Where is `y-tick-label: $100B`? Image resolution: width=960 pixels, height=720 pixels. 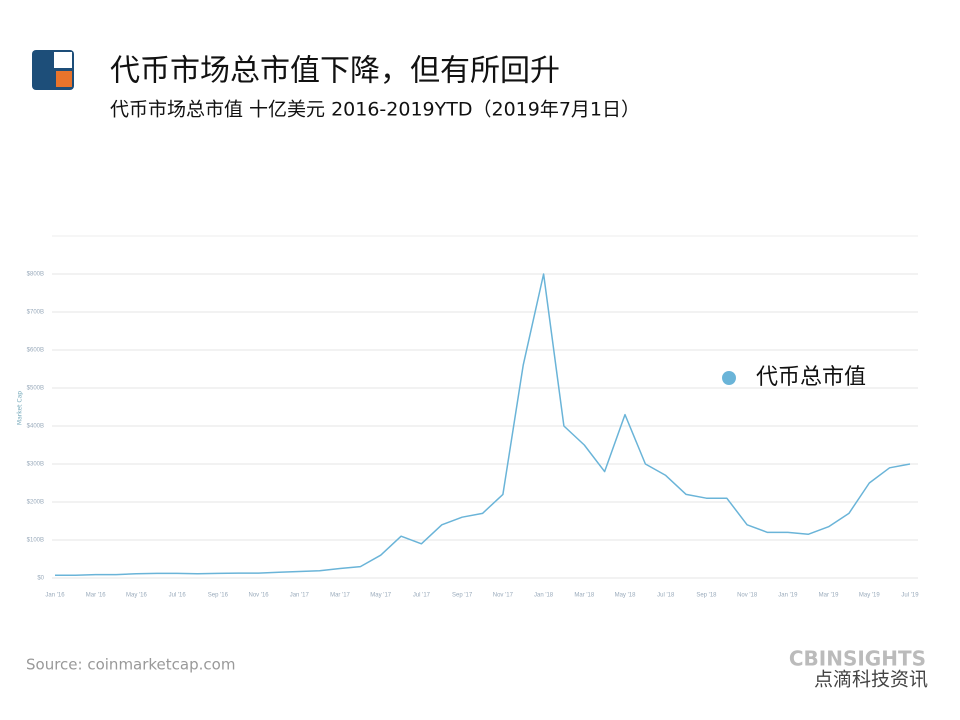 y-tick-label: $100B is located at coordinates (35, 541).